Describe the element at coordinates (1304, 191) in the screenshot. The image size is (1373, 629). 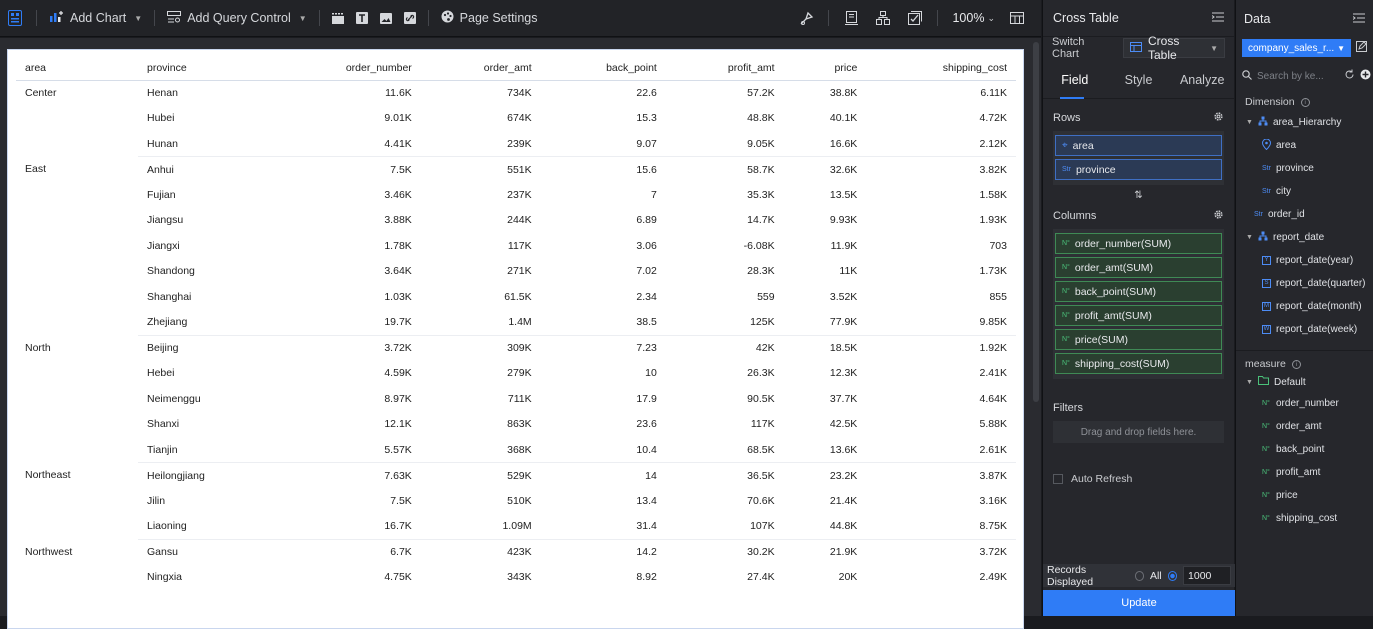
I see `dimension-node-city: Str city` at that location.